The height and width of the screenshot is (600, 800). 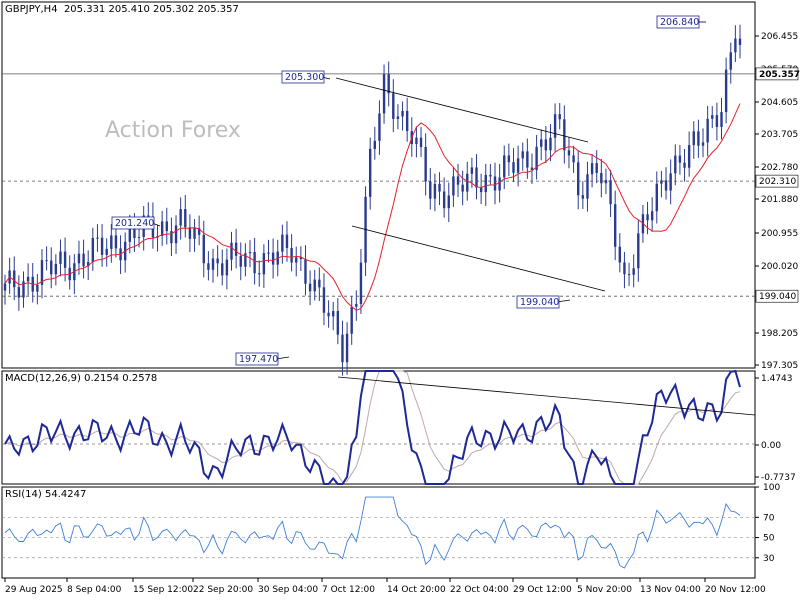 What do you see at coordinates (416, 590) in the screenshot?
I see `x-tick-label: 14 Oct 20:00` at bounding box center [416, 590].